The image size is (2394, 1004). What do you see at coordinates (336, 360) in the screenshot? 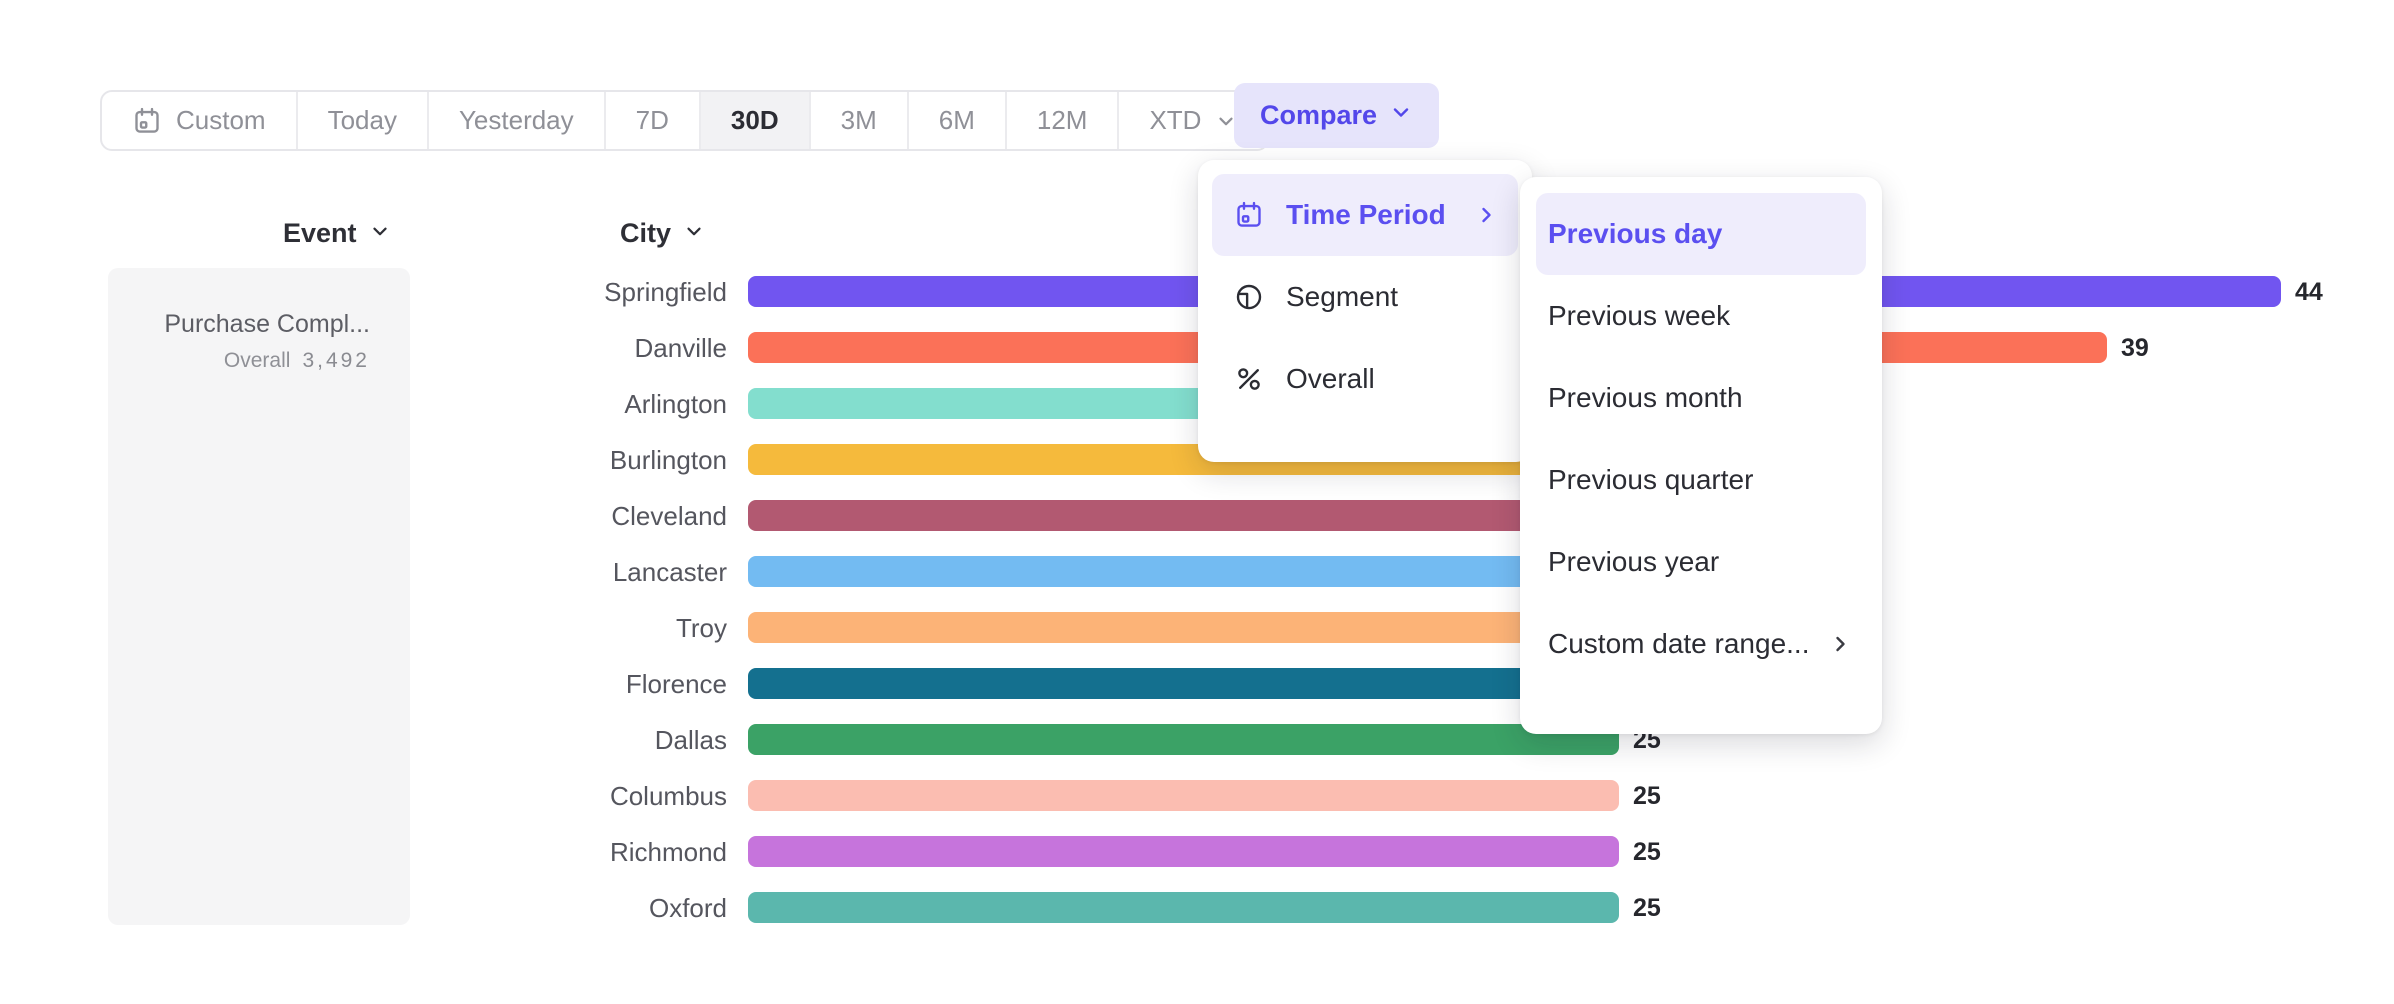
I see `overall-value: 3,492` at bounding box center [336, 360].